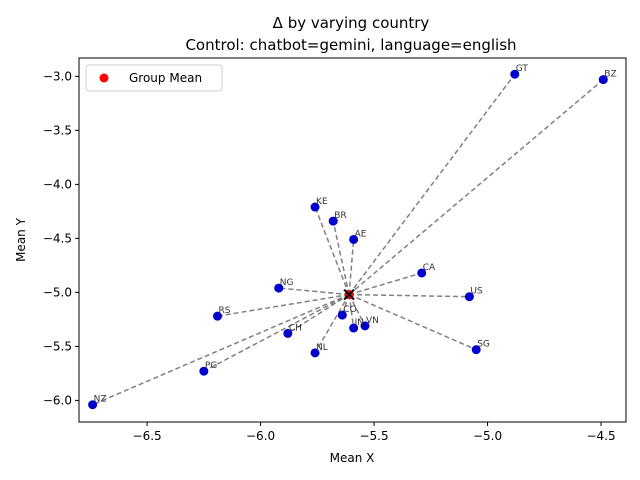 Image resolution: width=640 pixels, height=480 pixels. I want to click on legend-label: Group Mean, so click(165, 78).